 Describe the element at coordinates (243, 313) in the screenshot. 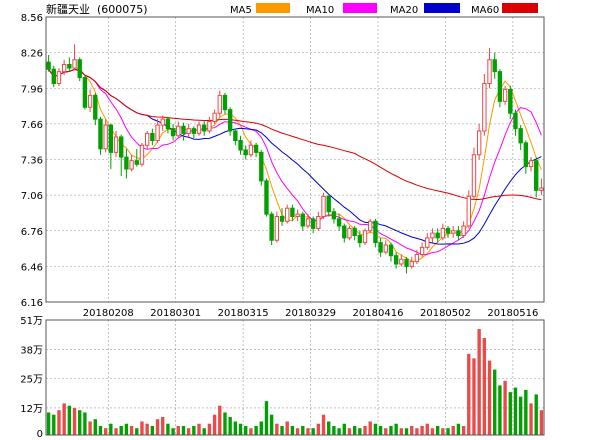

I see `date-tick-label: 20180315` at that location.